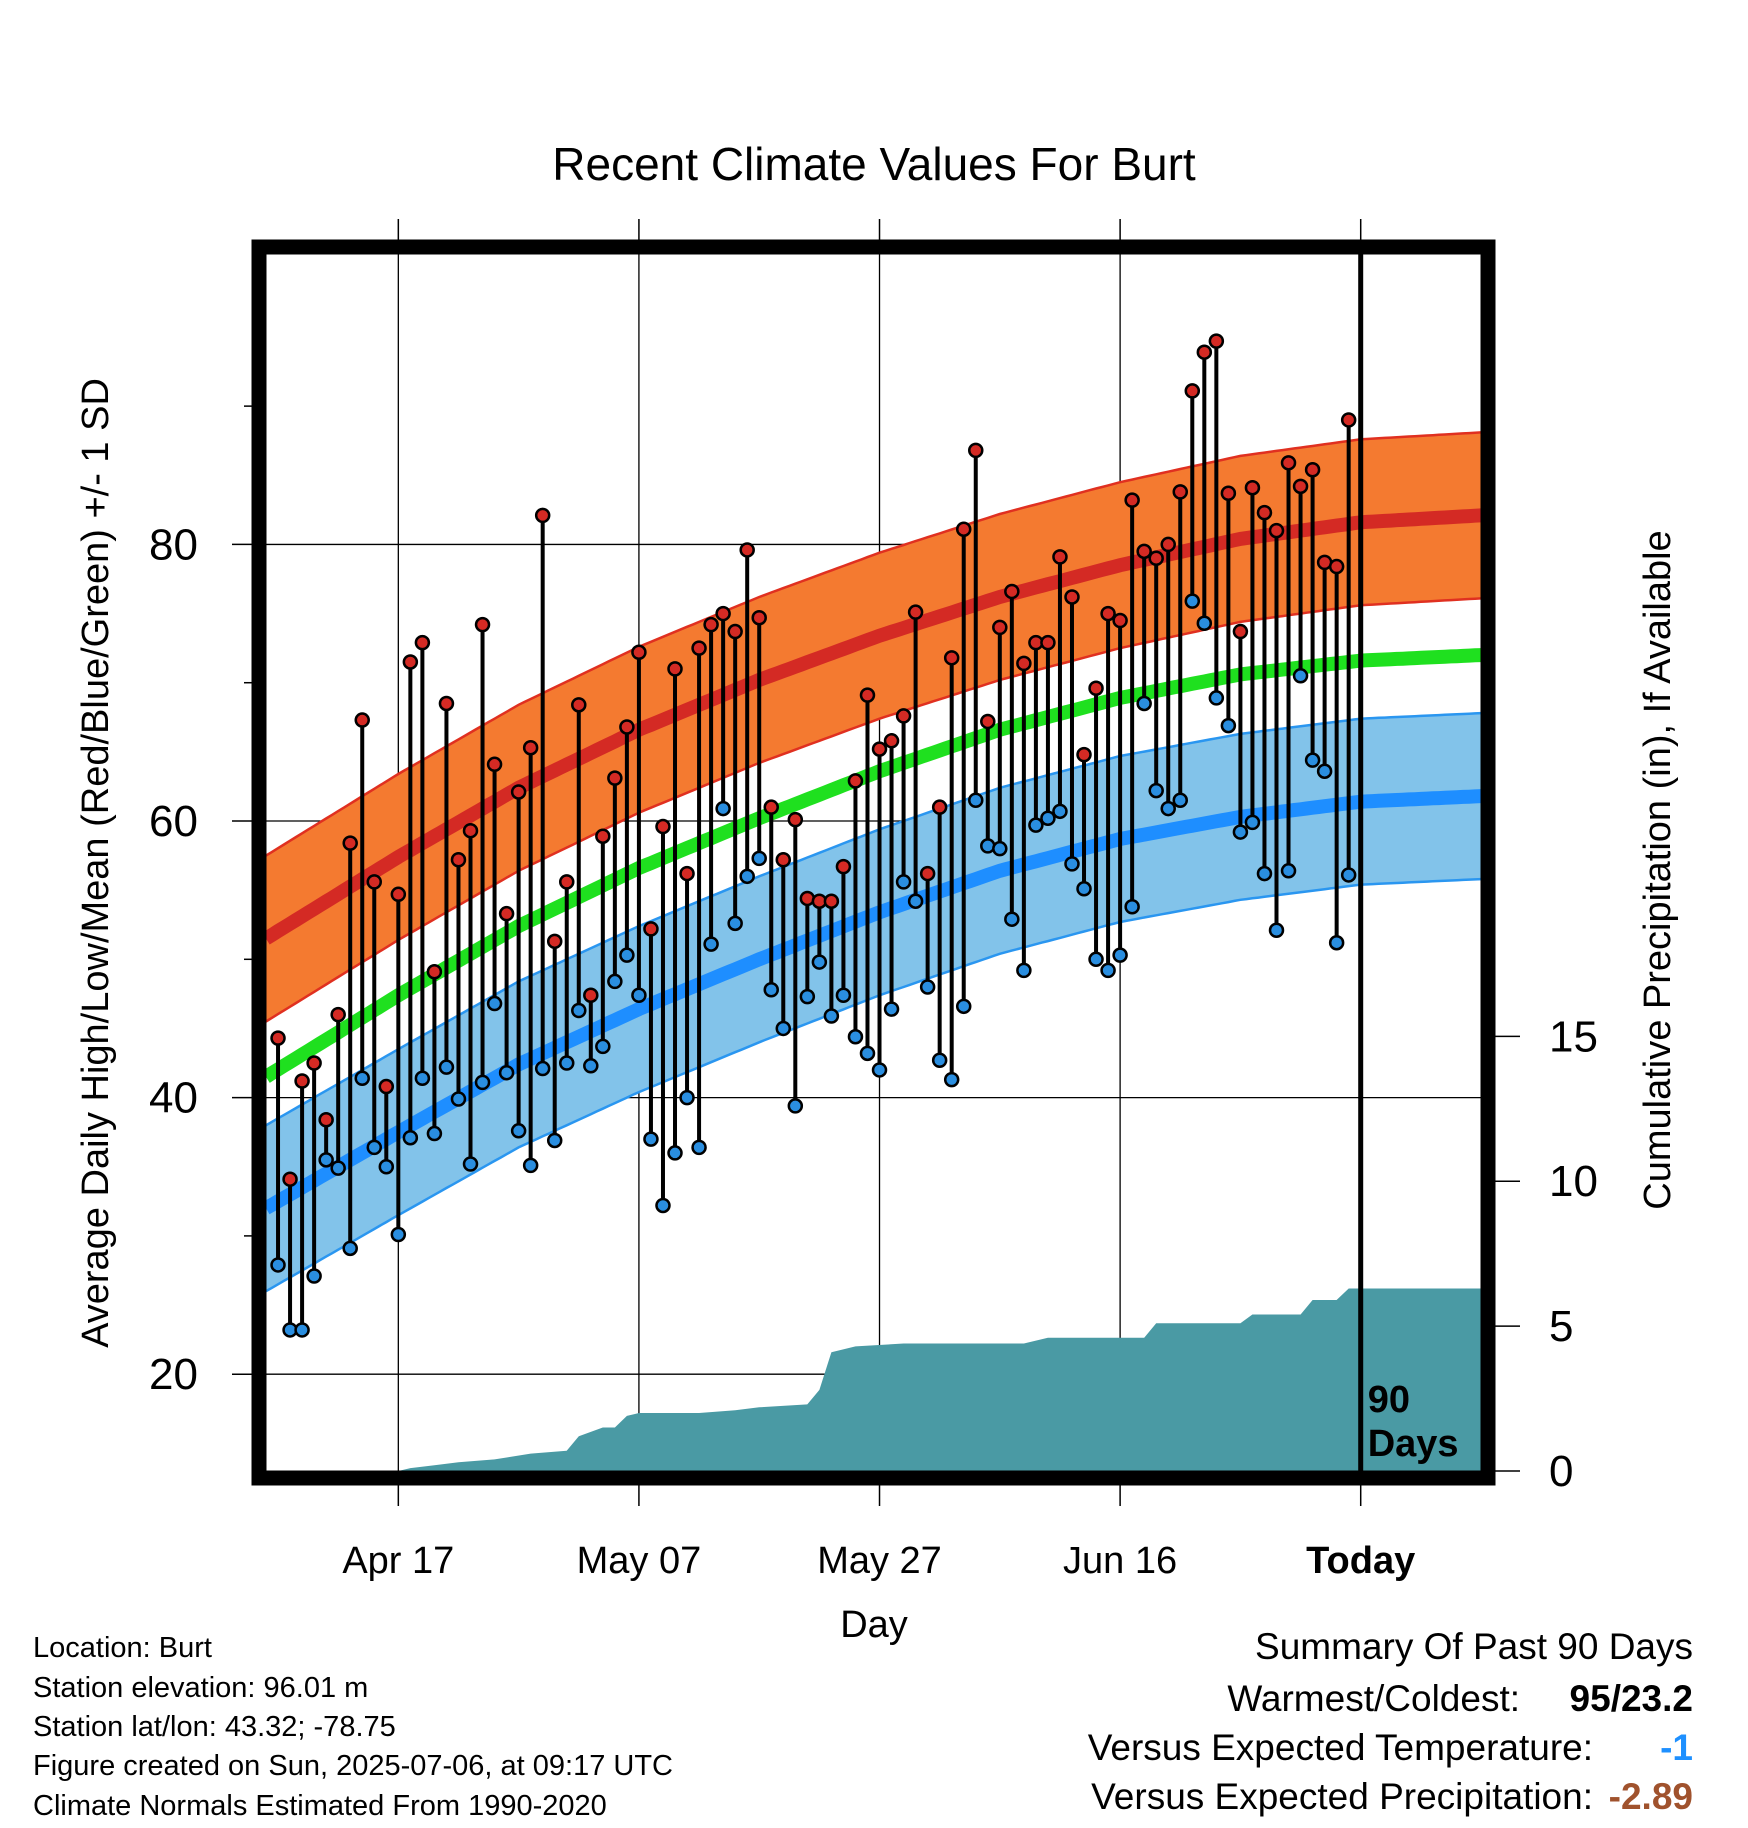 Image resolution: width=1748 pixels, height=1828 pixels. I want to click on info-normals: Climate Normals Estimated From 1990-2020, so click(320, 1806).